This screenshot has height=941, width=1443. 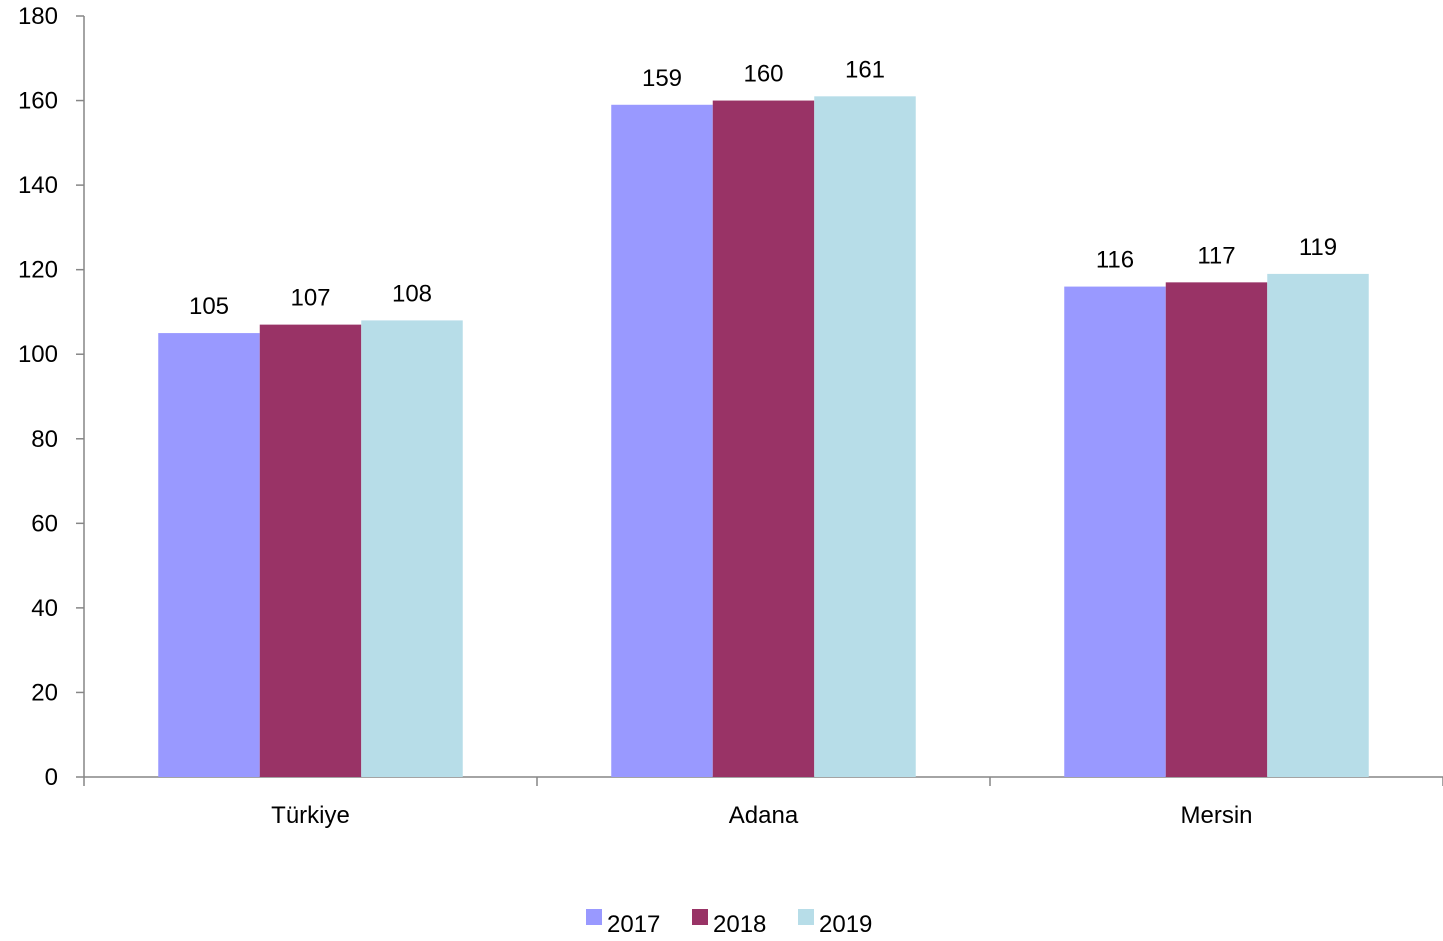 What do you see at coordinates (412, 293) in the screenshot?
I see `data-label: 108` at bounding box center [412, 293].